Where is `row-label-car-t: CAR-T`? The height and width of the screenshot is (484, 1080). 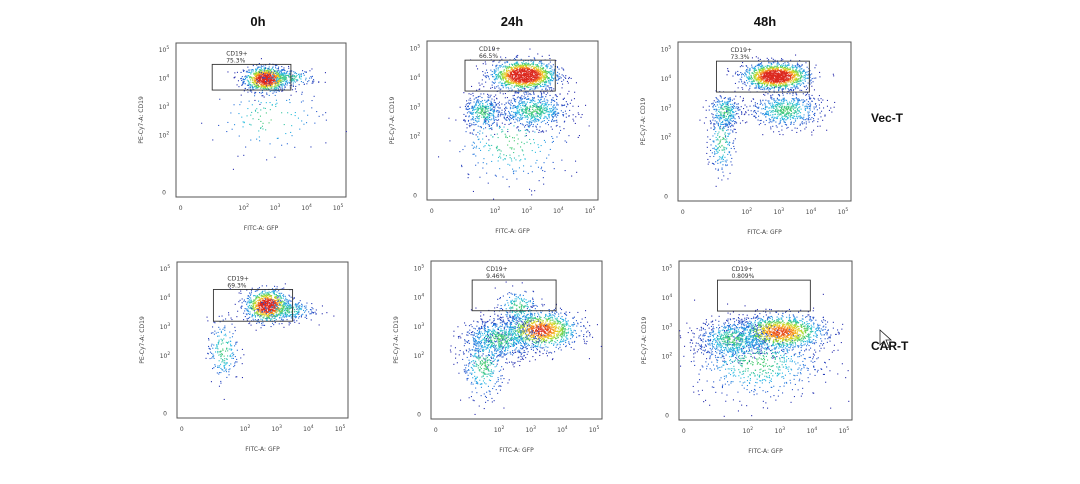
row-label-car-t: CAR-T is located at coordinates (890, 346).